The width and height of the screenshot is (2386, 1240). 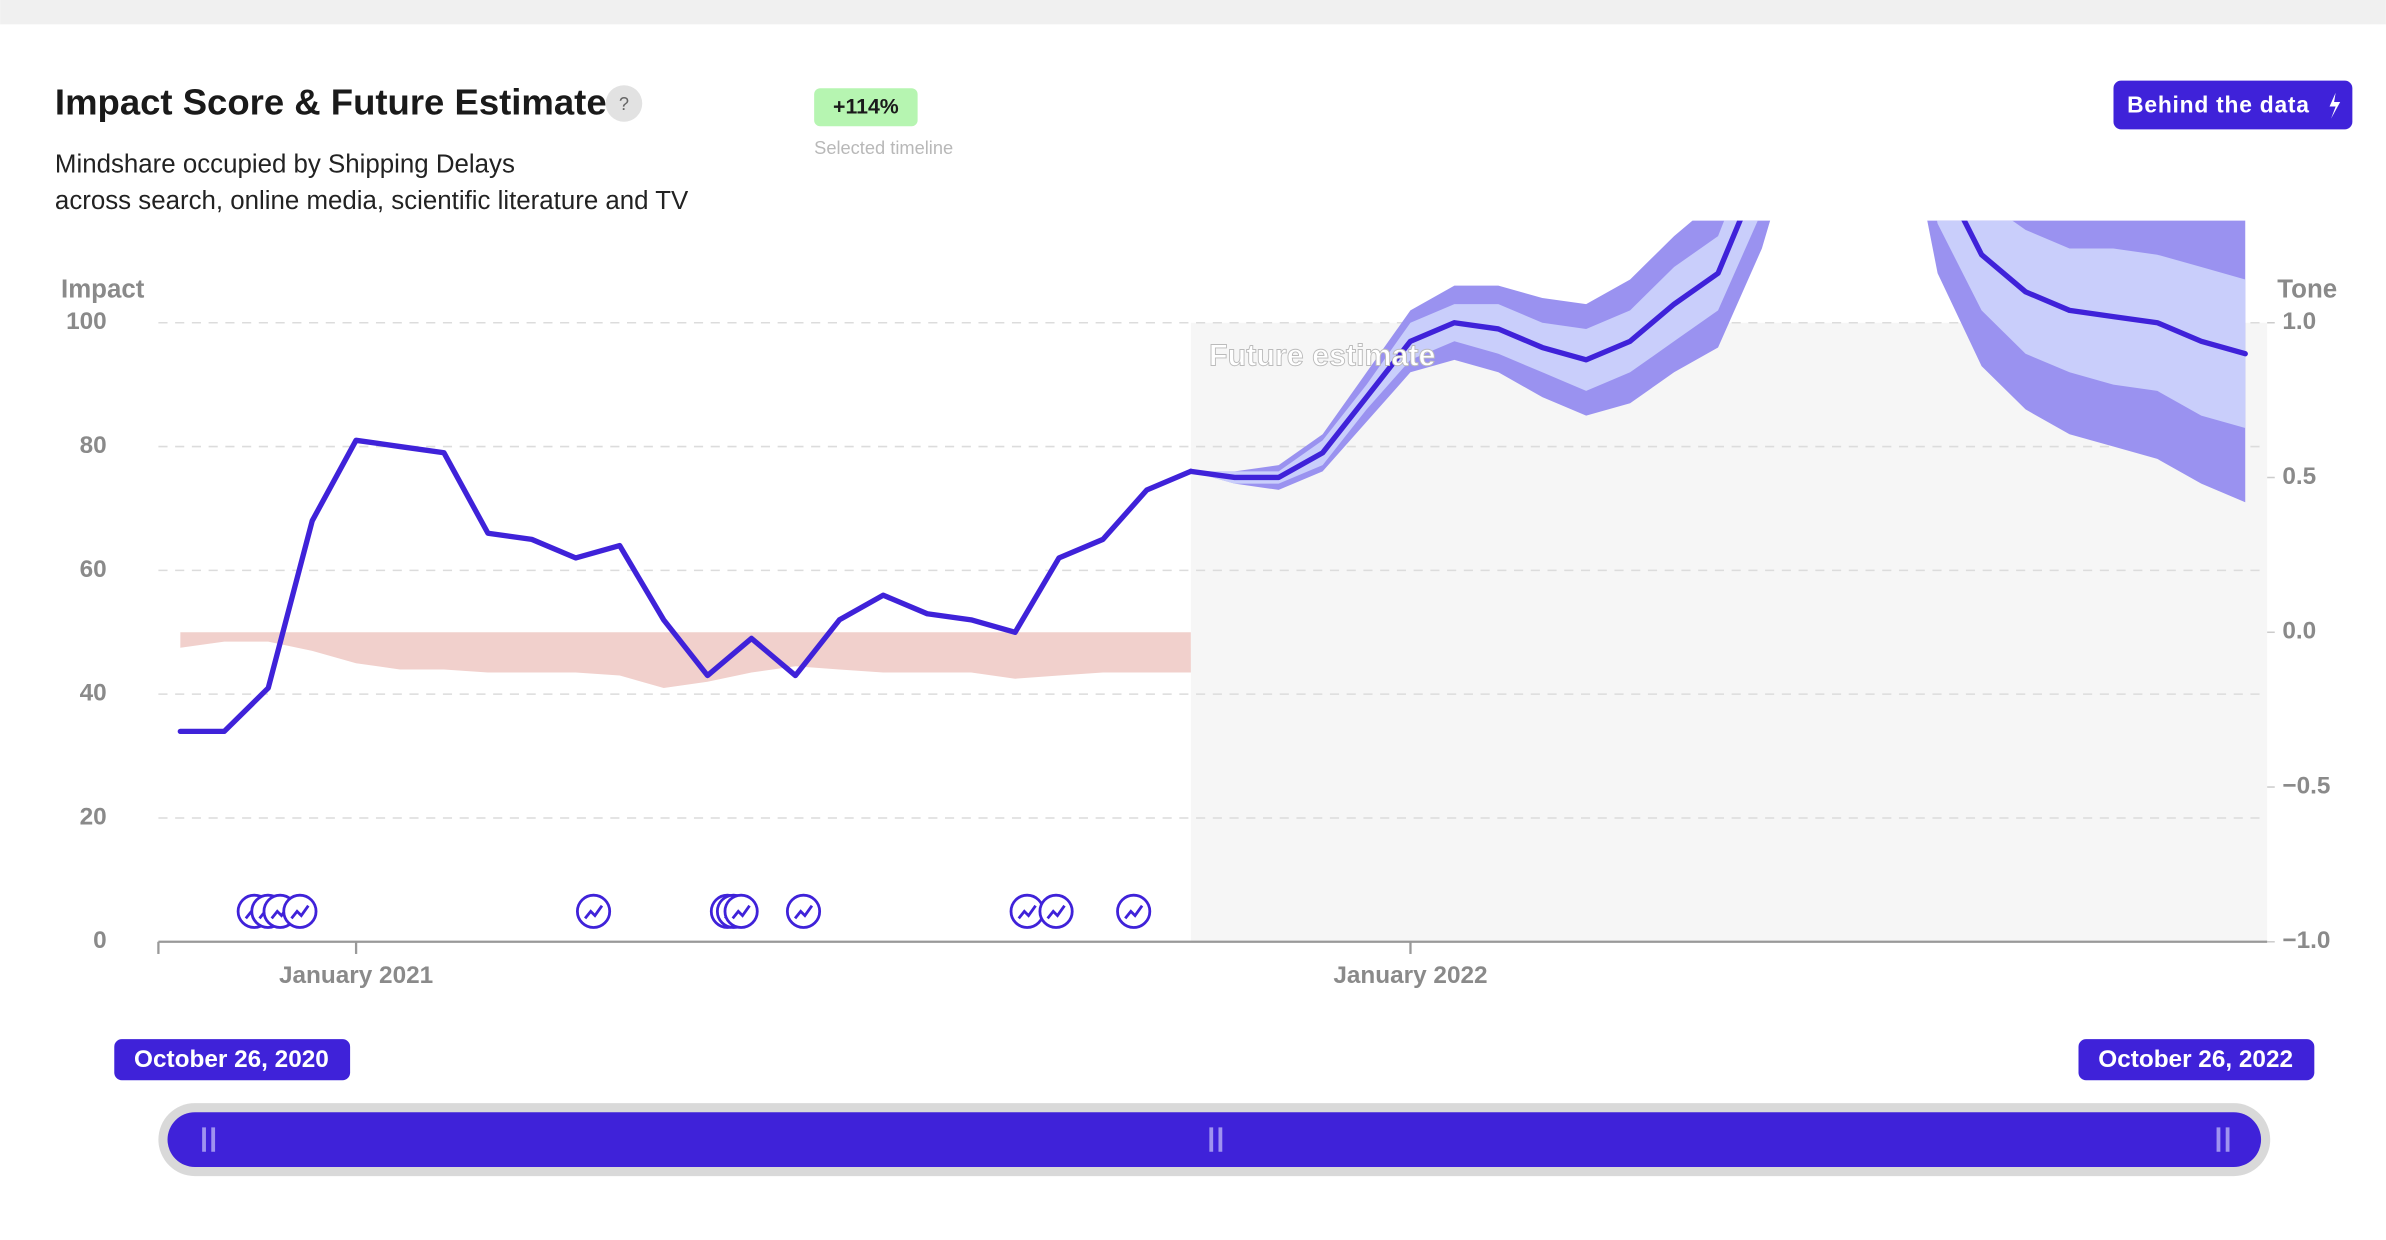 I want to click on range-start: October 26, 2020, so click(x=231, y=1059).